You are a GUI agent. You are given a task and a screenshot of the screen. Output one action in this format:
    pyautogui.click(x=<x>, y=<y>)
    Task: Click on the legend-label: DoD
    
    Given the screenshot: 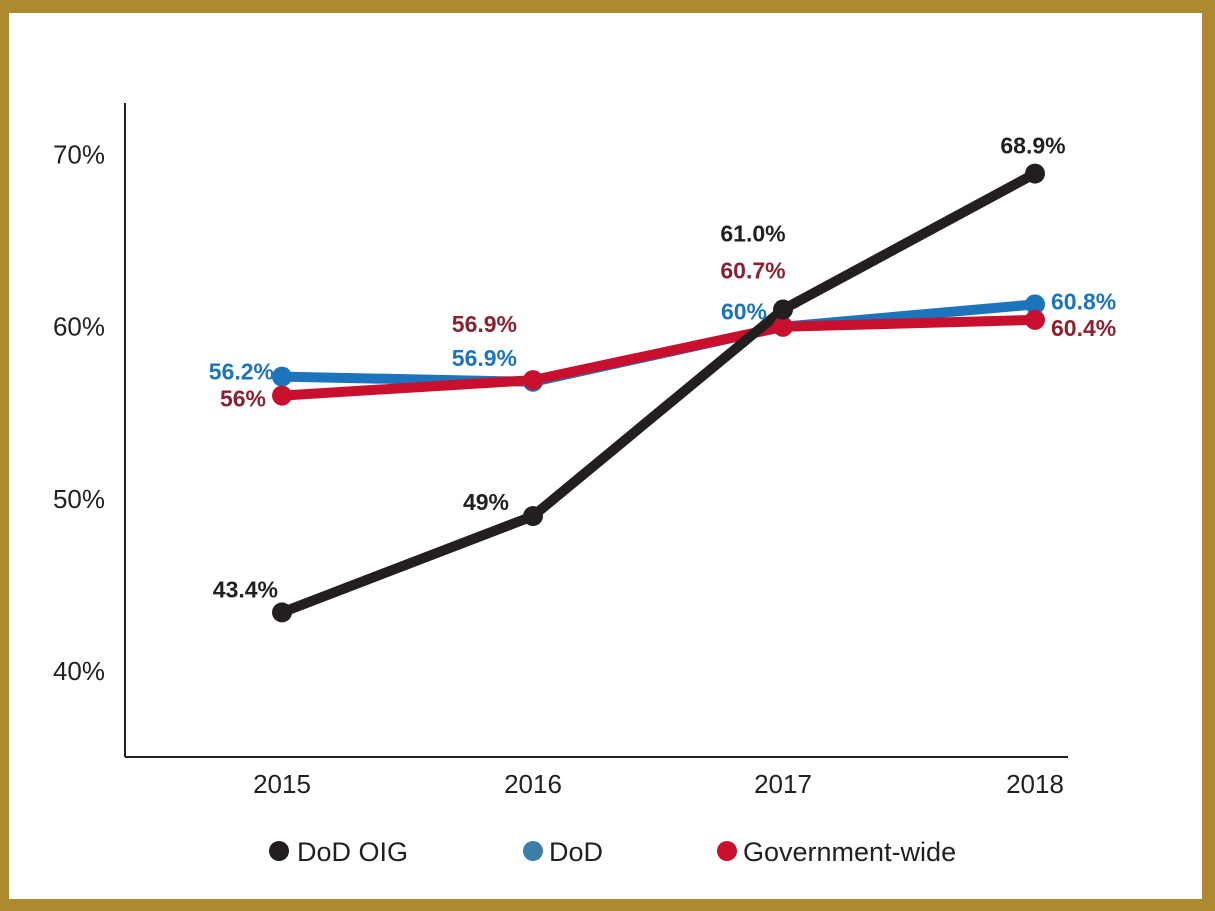 What is the action you would take?
    pyautogui.click(x=576, y=852)
    